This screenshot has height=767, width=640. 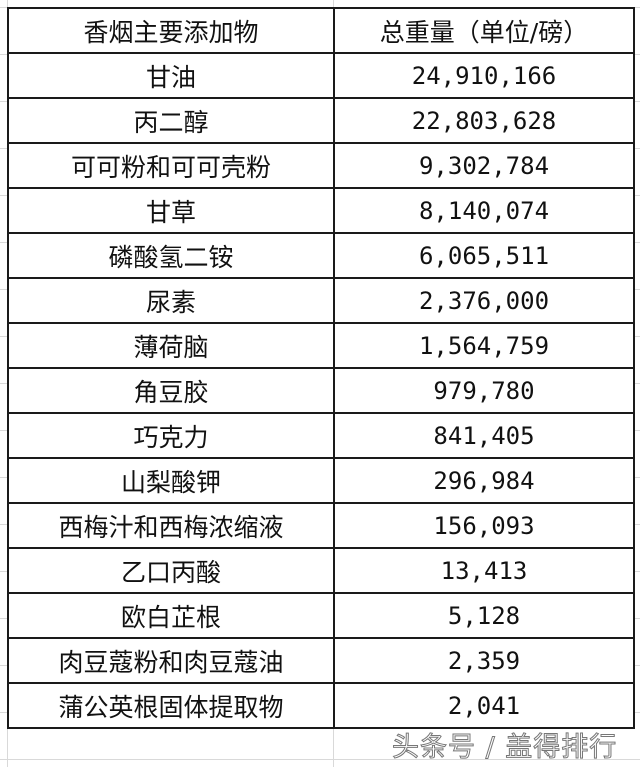 What do you see at coordinates (484, 660) in the screenshot?
I see `weight-value-cell: 2,359` at bounding box center [484, 660].